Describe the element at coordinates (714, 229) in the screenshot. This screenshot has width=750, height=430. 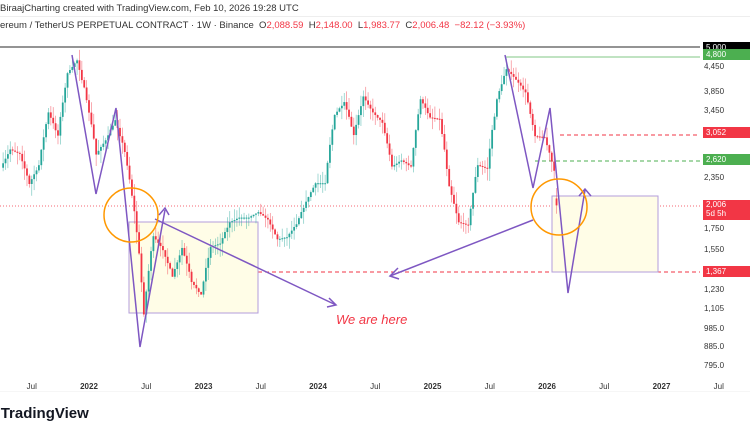
I see `price-tick-label: 1,750` at that location.